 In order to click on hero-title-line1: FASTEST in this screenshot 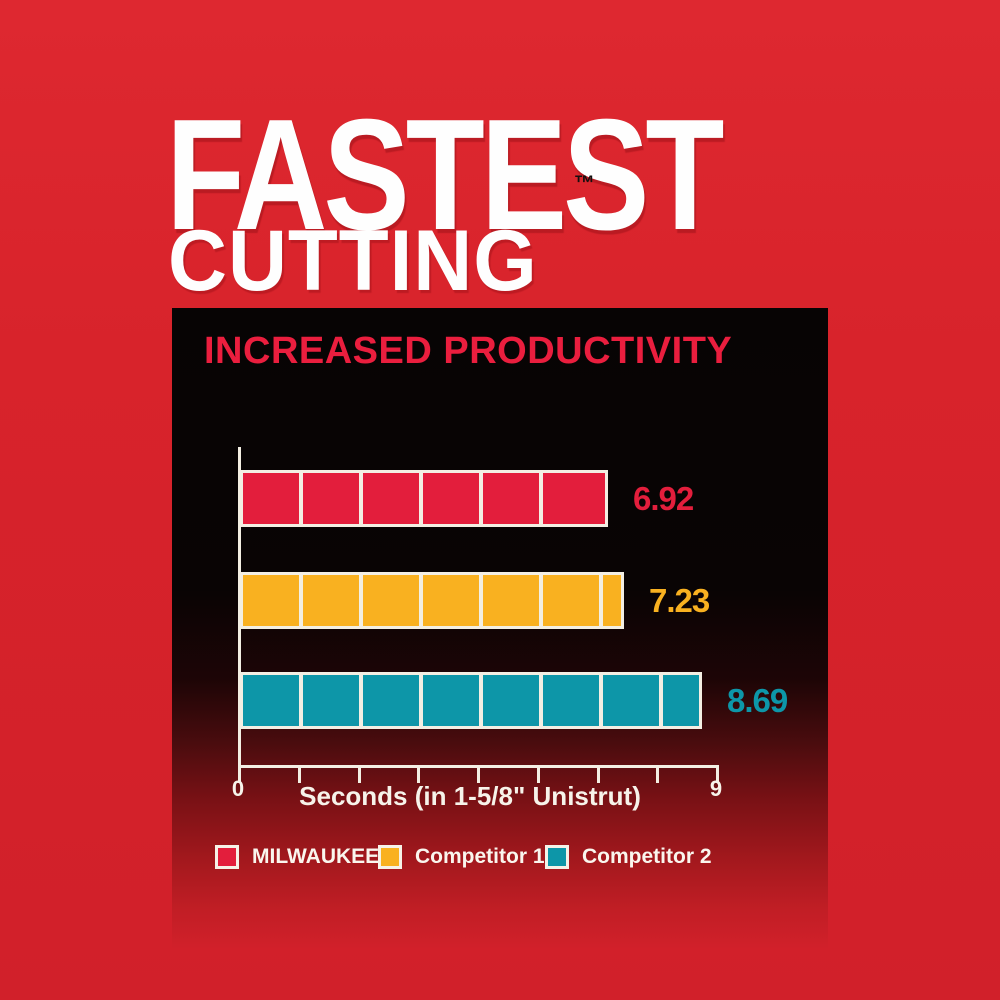, I will do `click(445, 175)`.